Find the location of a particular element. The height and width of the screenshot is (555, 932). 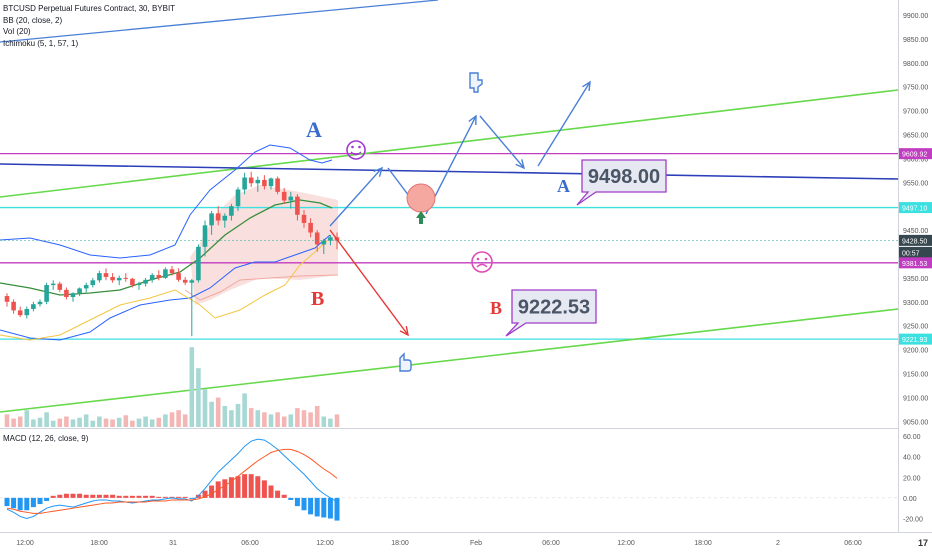

price-axis-label: 9221.93 is located at coordinates (915, 339).